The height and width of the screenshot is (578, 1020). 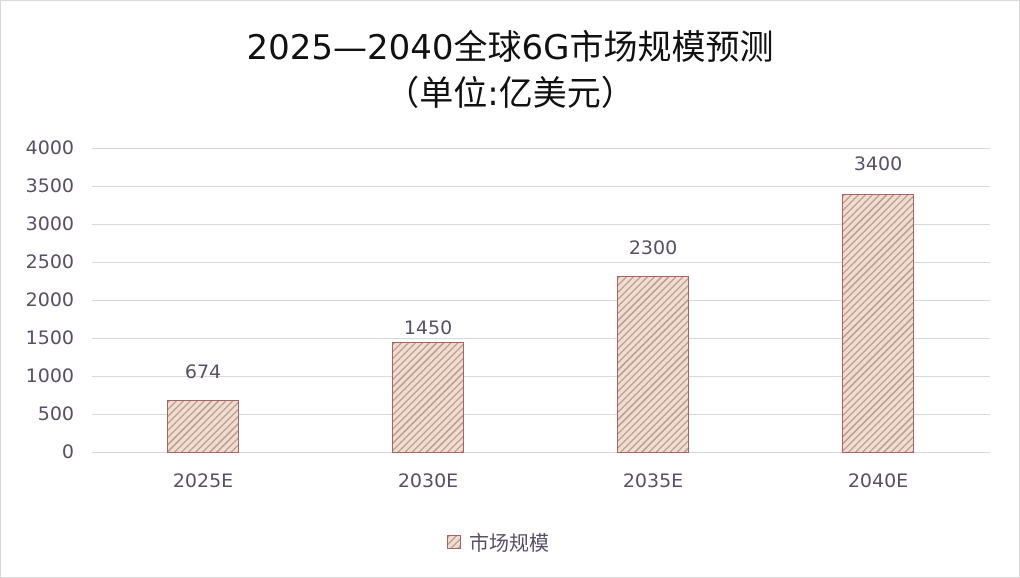 I want to click on y-tick-label: 3500, so click(x=49, y=186).